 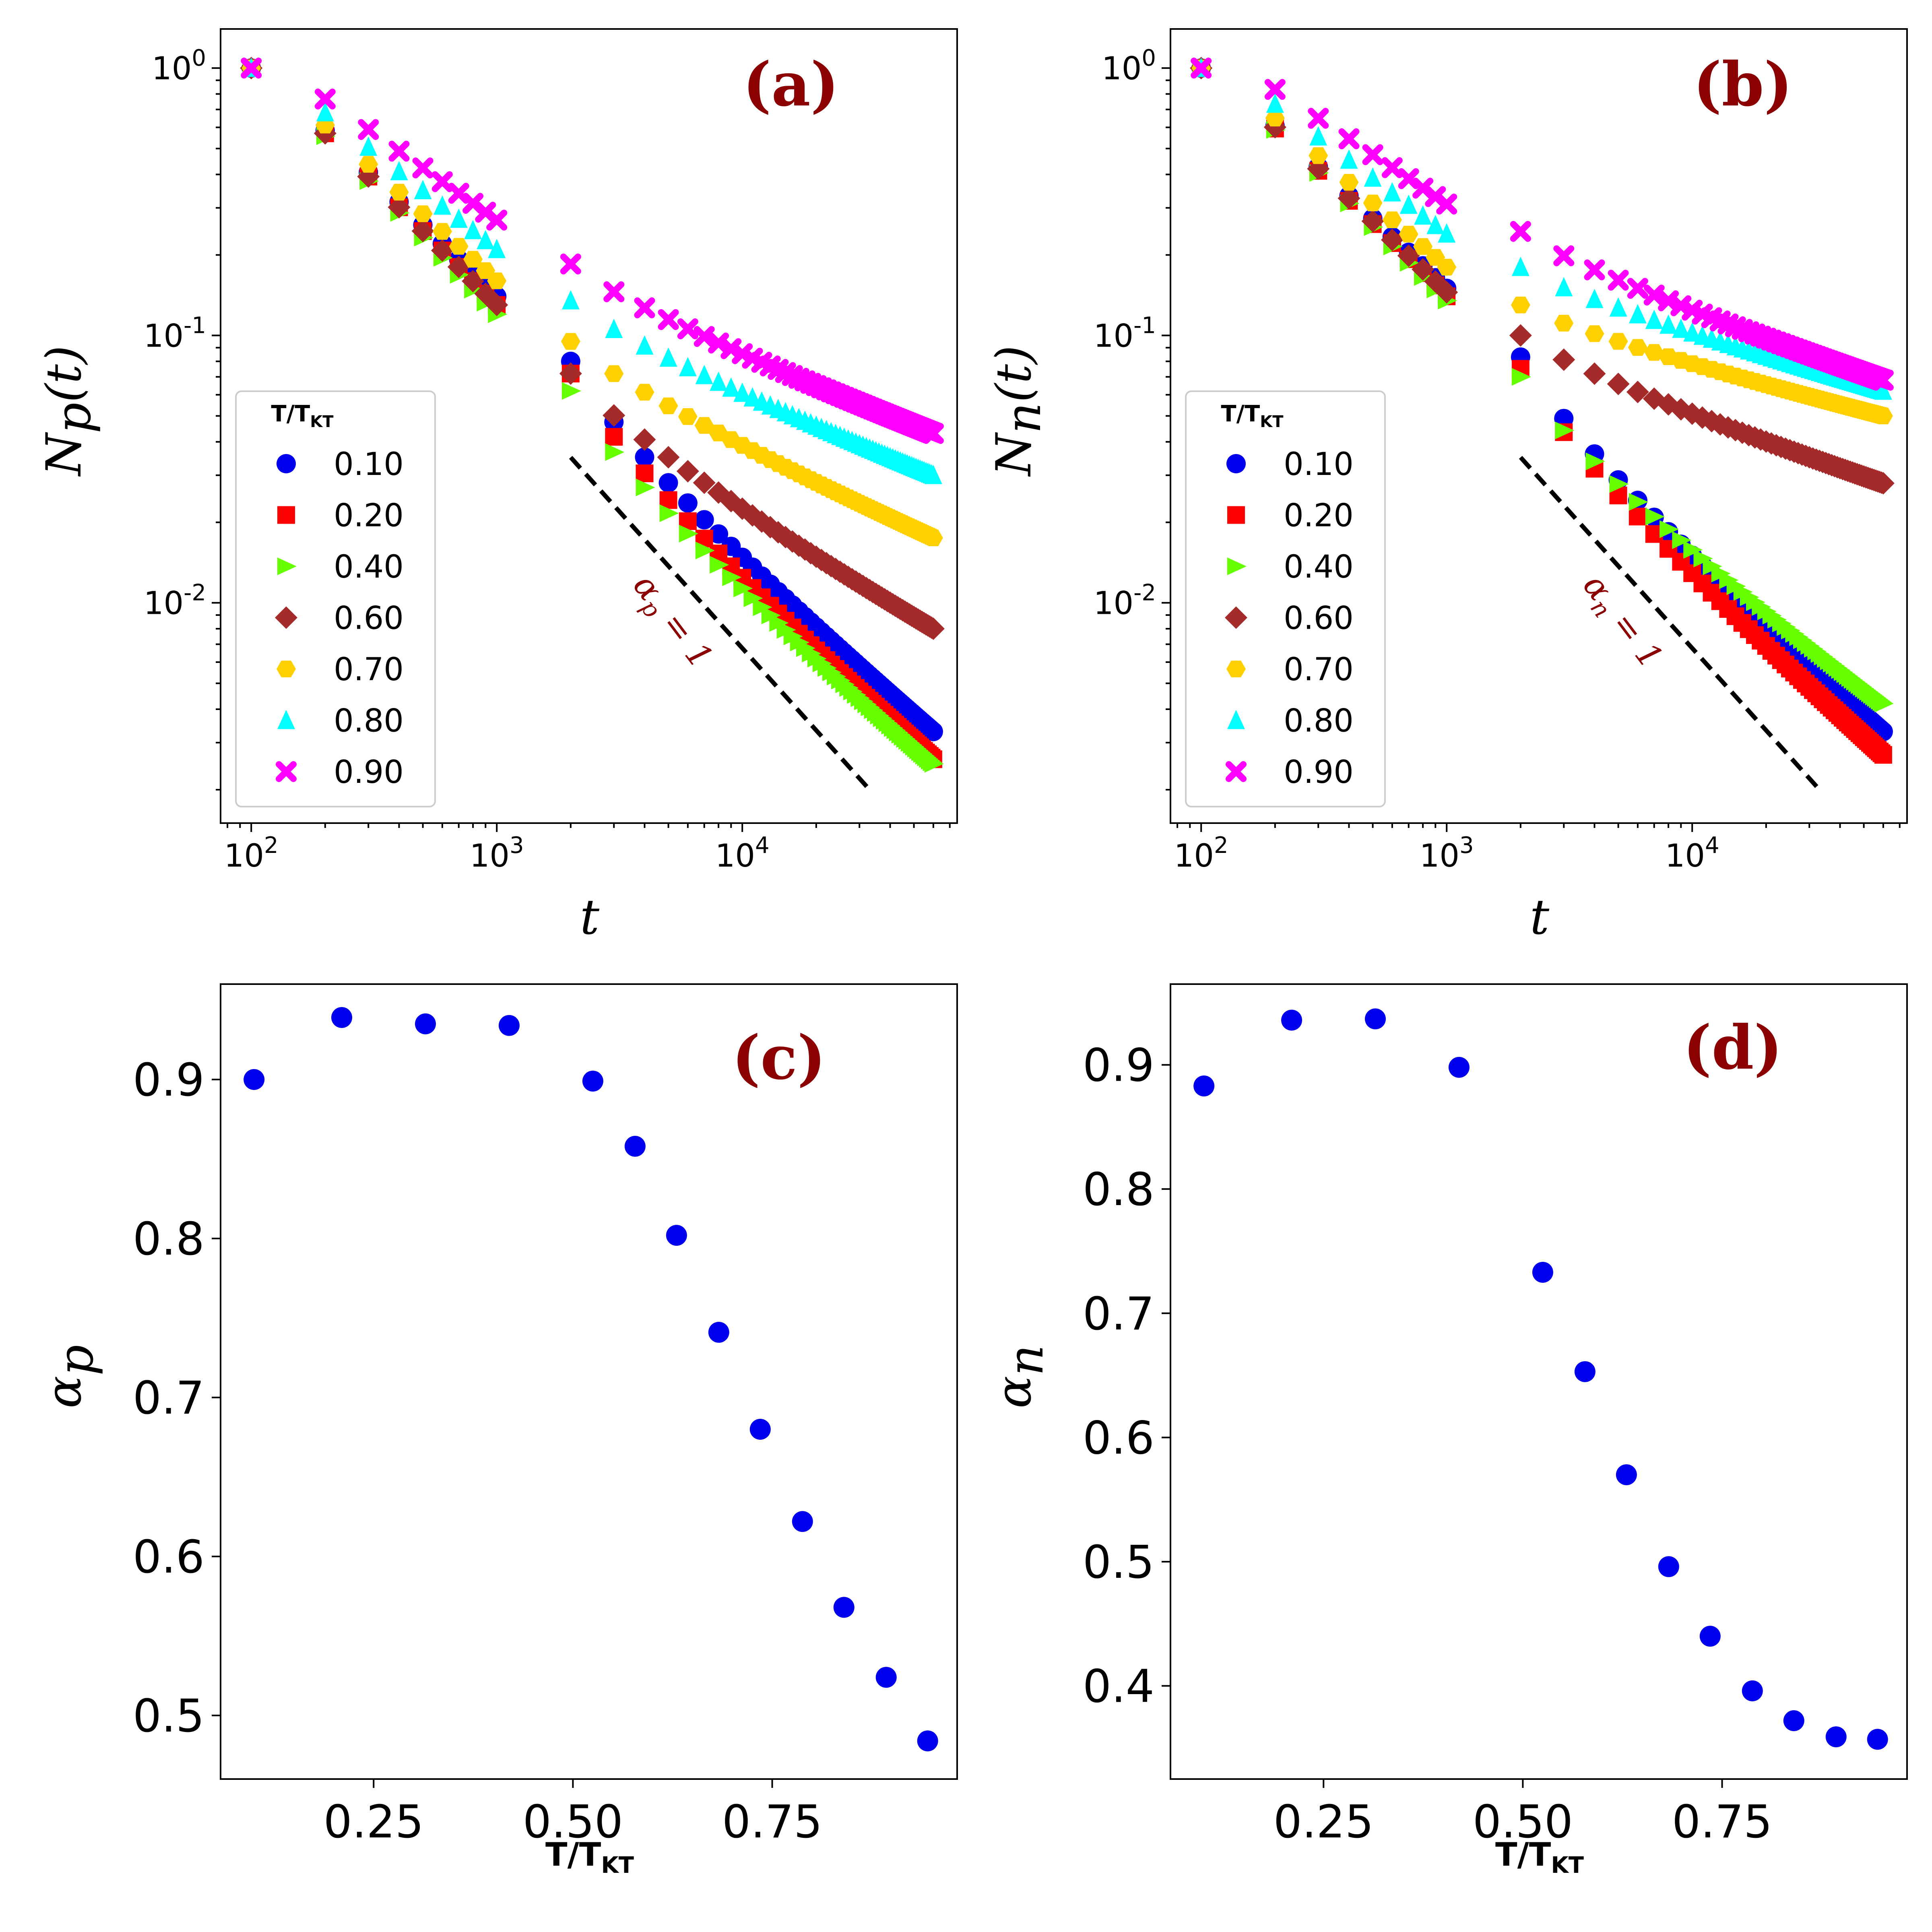 What do you see at coordinates (779, 1057) in the screenshot?
I see `panel-c-label: (c)` at bounding box center [779, 1057].